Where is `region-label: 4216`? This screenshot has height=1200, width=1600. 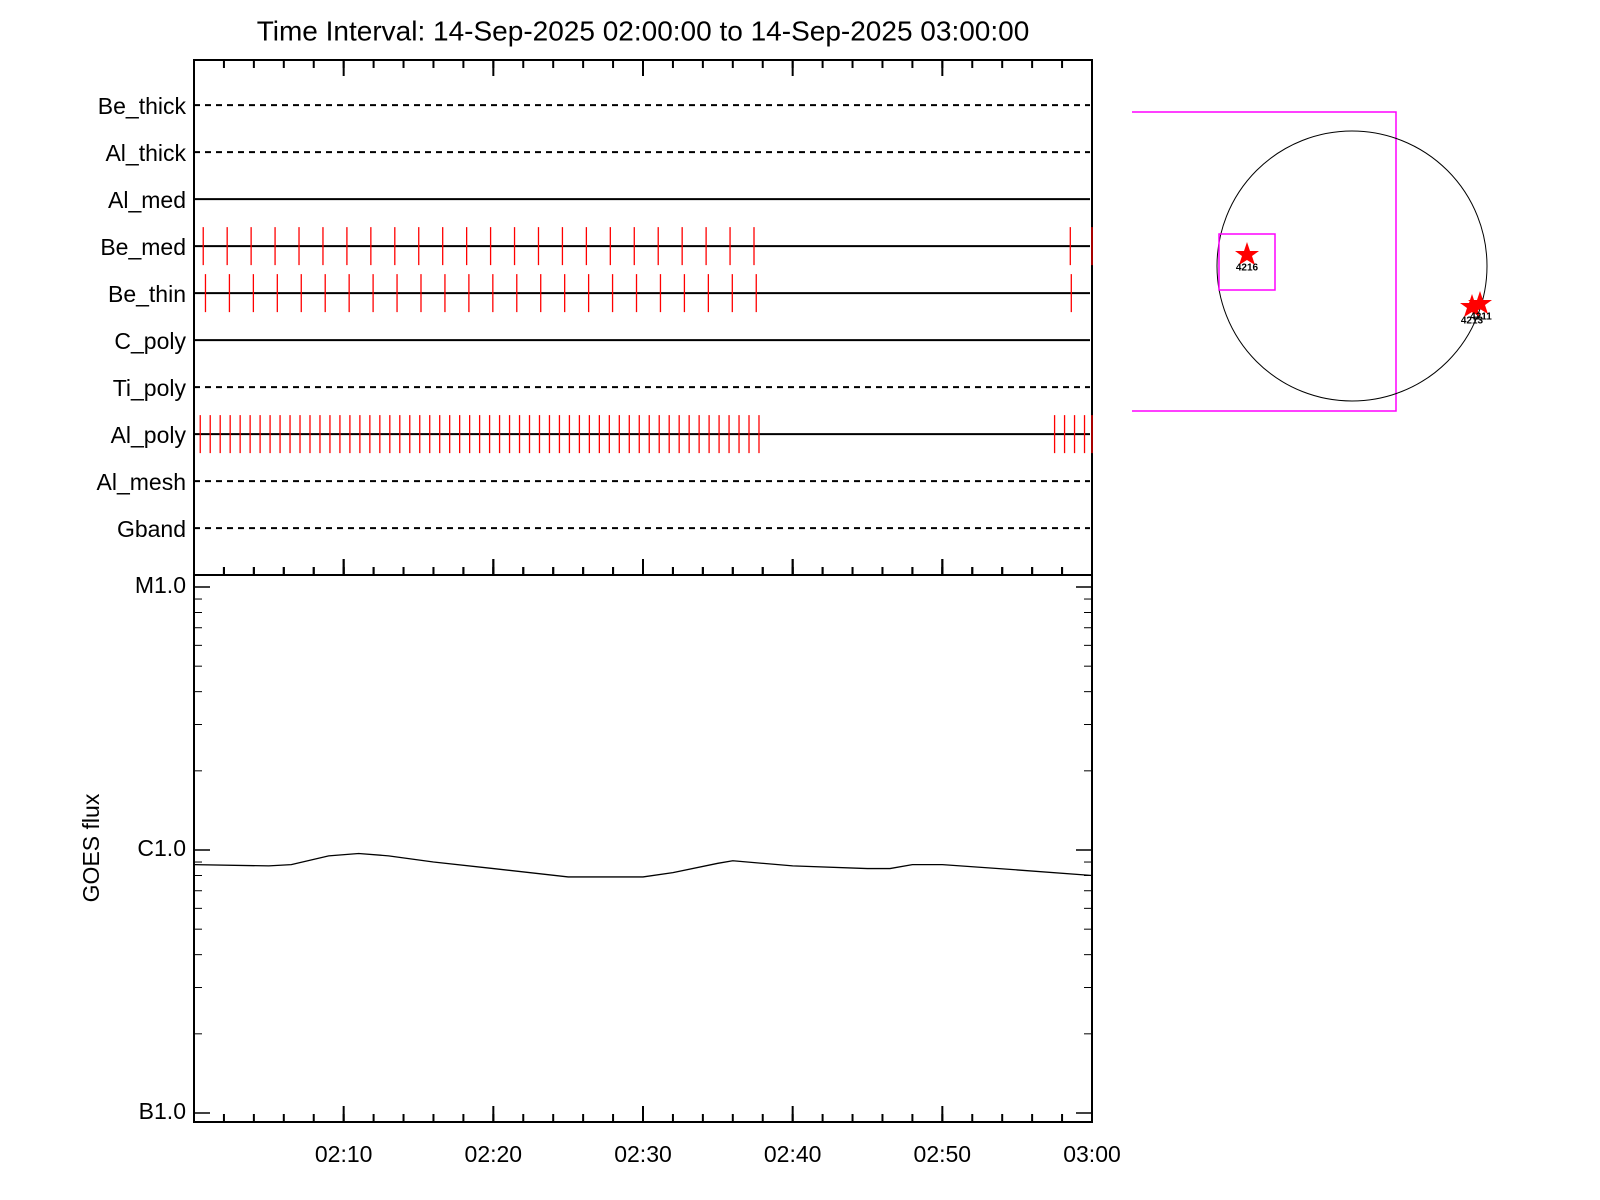 region-label: 4216 is located at coordinates (1247, 268).